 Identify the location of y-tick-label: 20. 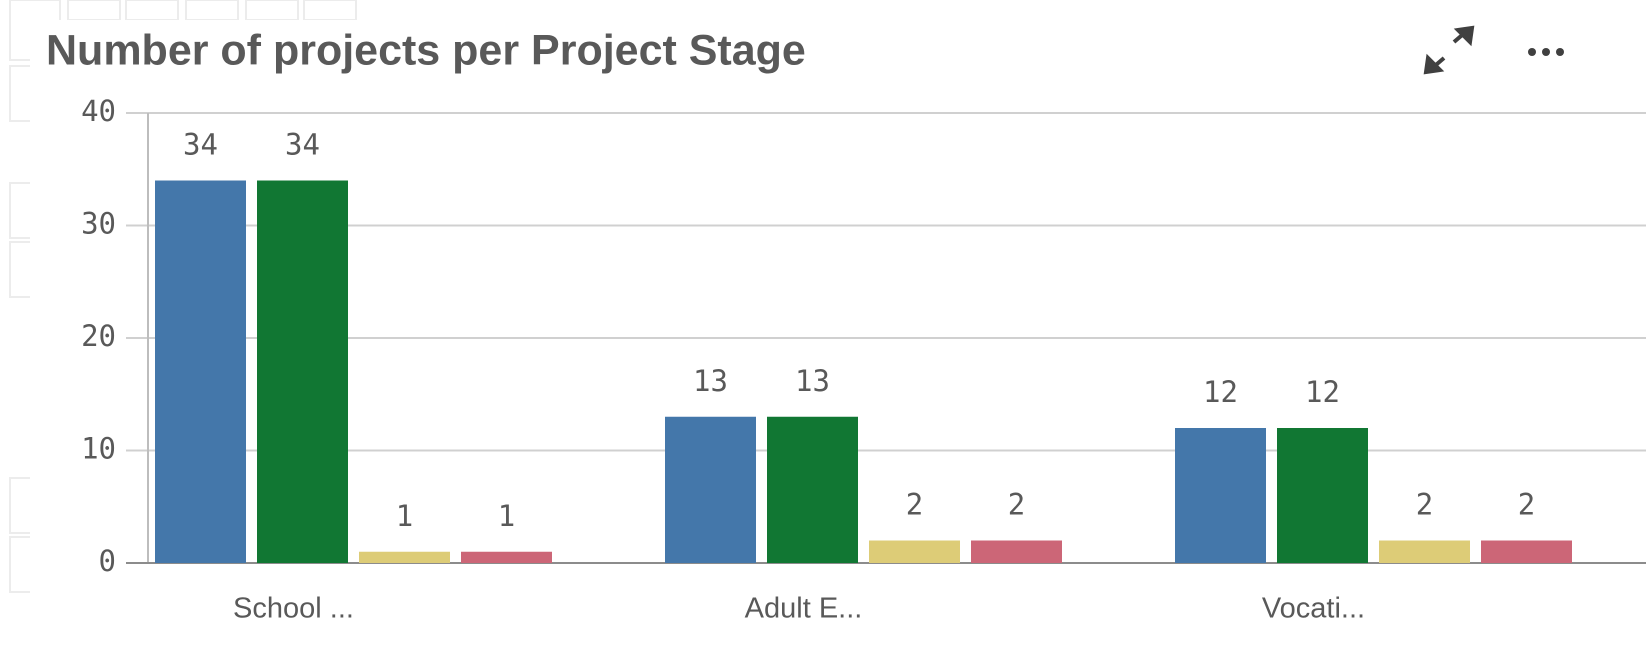
(98, 336).